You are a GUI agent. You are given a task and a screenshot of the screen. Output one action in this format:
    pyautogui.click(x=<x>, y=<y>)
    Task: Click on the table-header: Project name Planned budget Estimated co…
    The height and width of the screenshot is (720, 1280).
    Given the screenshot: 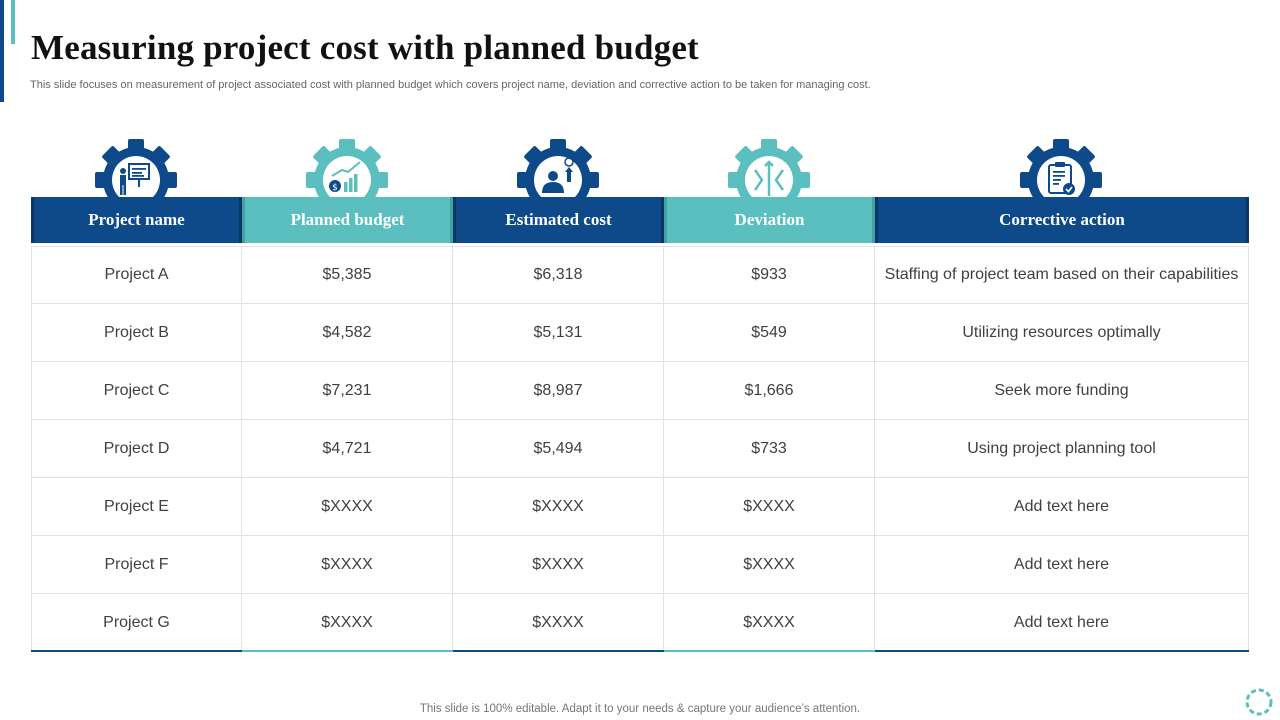 What is the action you would take?
    pyautogui.click(x=640, y=220)
    